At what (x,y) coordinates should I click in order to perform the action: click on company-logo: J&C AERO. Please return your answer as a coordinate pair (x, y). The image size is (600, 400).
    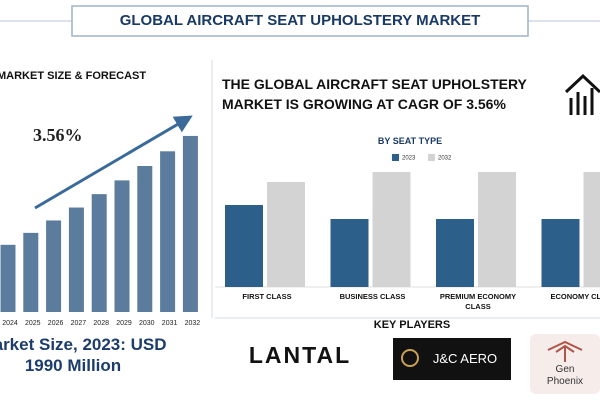
    Looking at the image, I should click on (465, 358).